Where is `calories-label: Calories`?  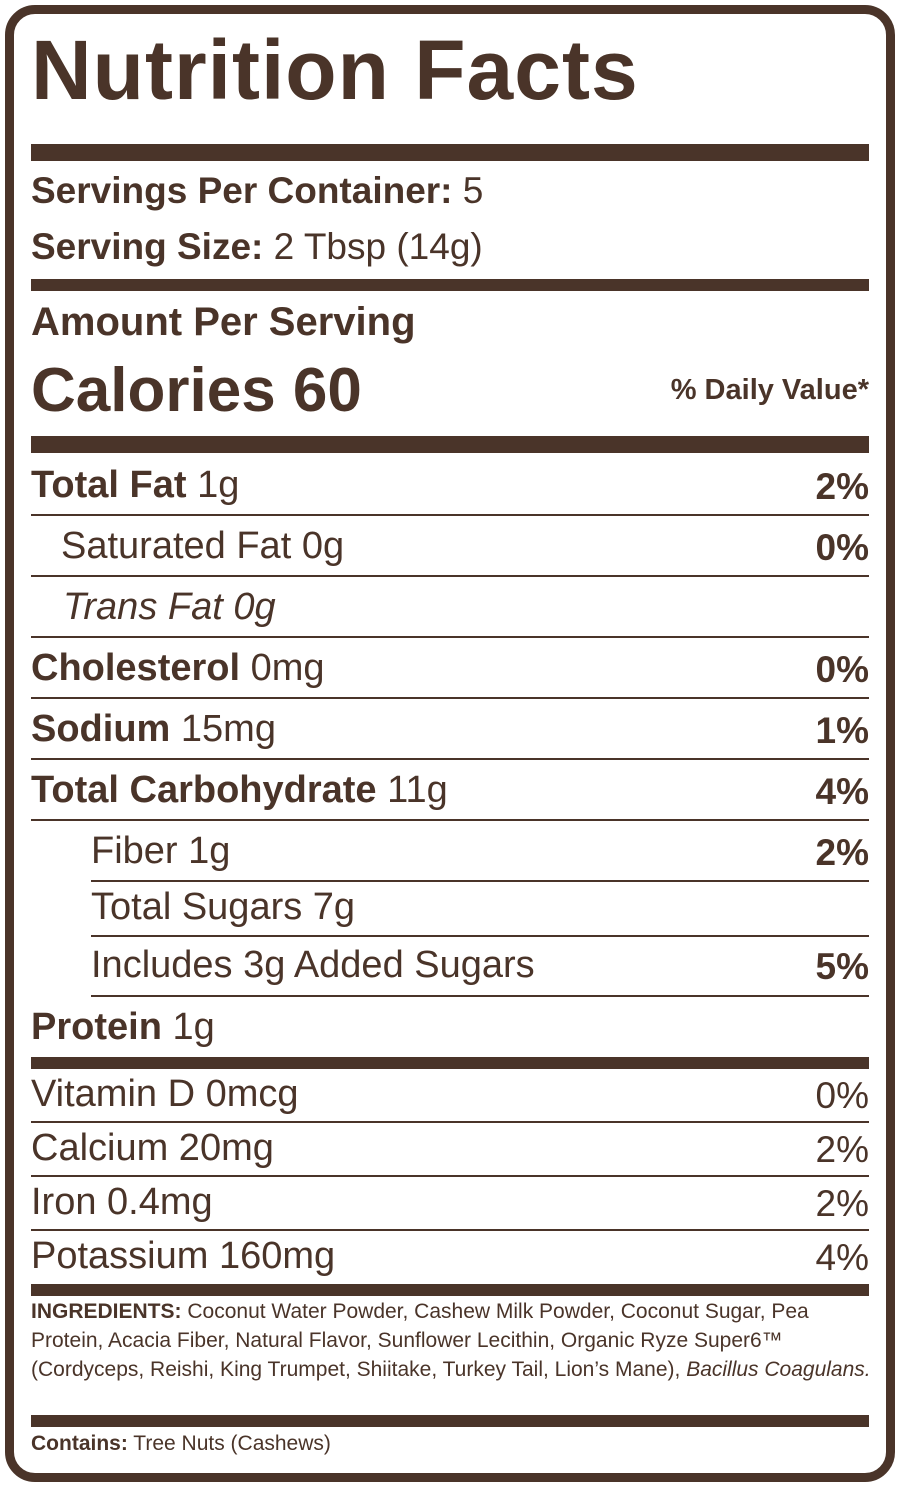
calories-label: Calories is located at coordinates (153, 390).